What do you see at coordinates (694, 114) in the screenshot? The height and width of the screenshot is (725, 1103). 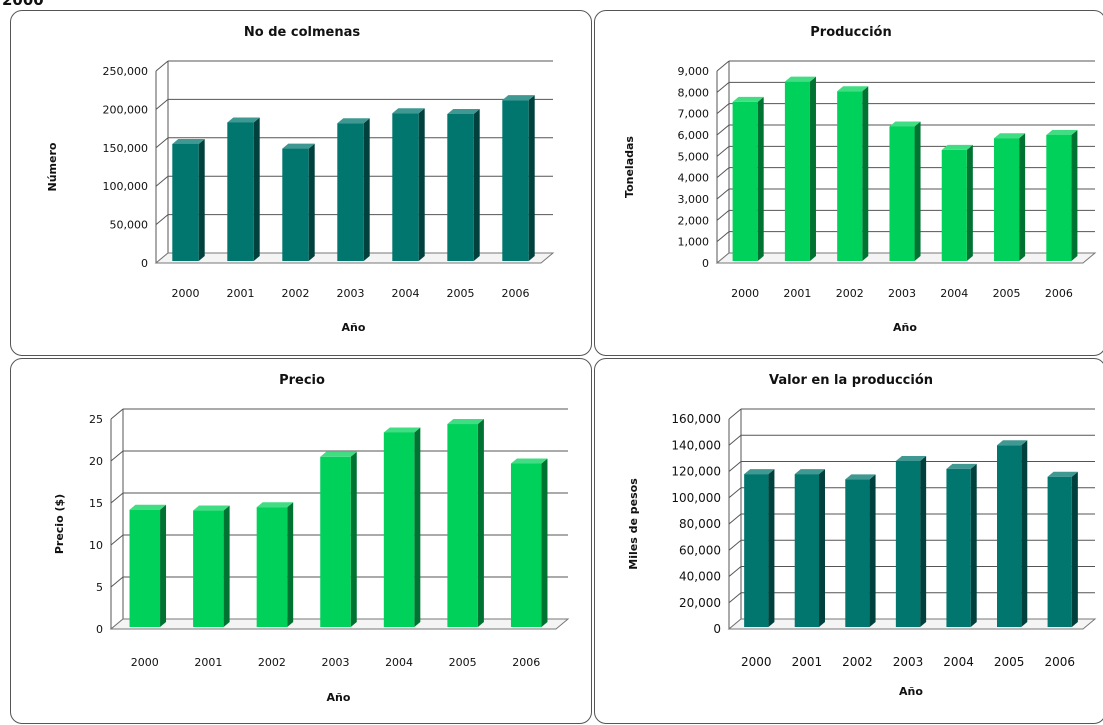 I see `y-tick-label: 7,000` at bounding box center [694, 114].